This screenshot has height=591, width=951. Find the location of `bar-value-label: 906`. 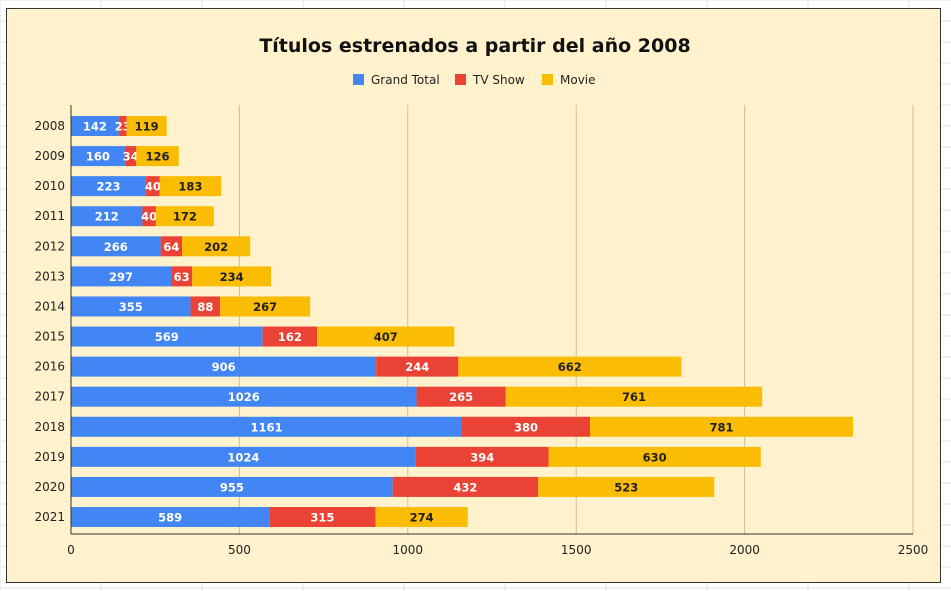

bar-value-label: 906 is located at coordinates (224, 367).